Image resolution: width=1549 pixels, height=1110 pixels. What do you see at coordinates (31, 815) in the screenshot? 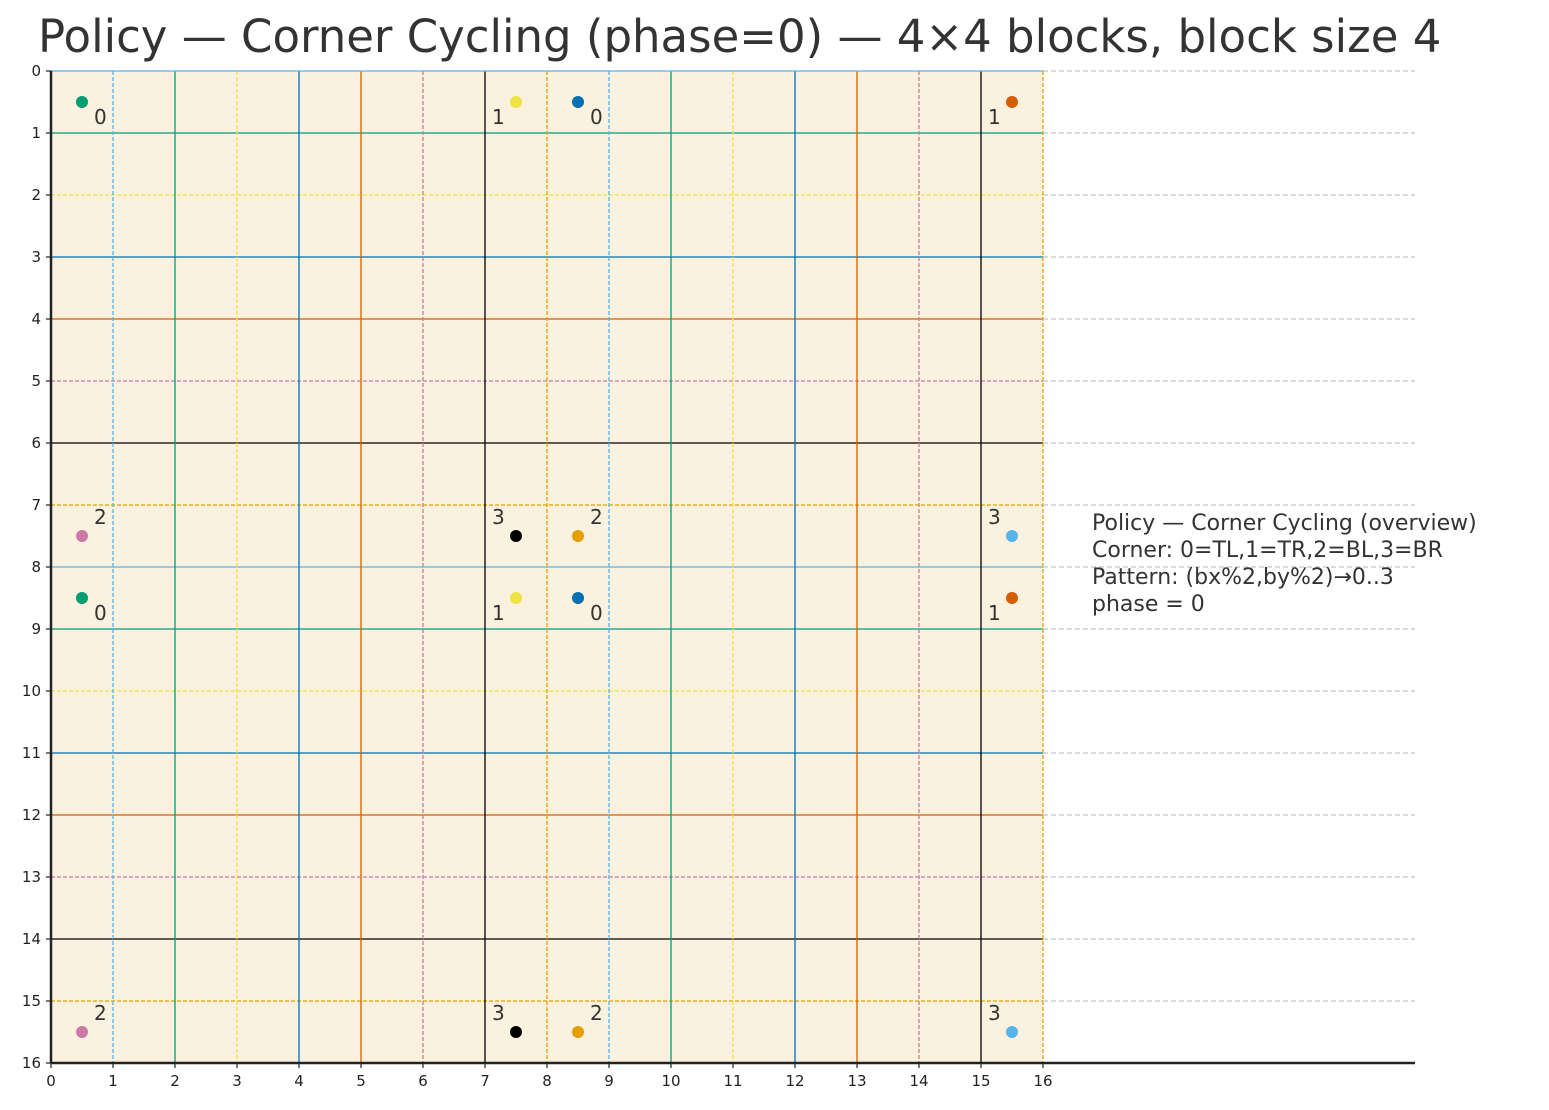
I see `y-tick-label: 12` at bounding box center [31, 815].